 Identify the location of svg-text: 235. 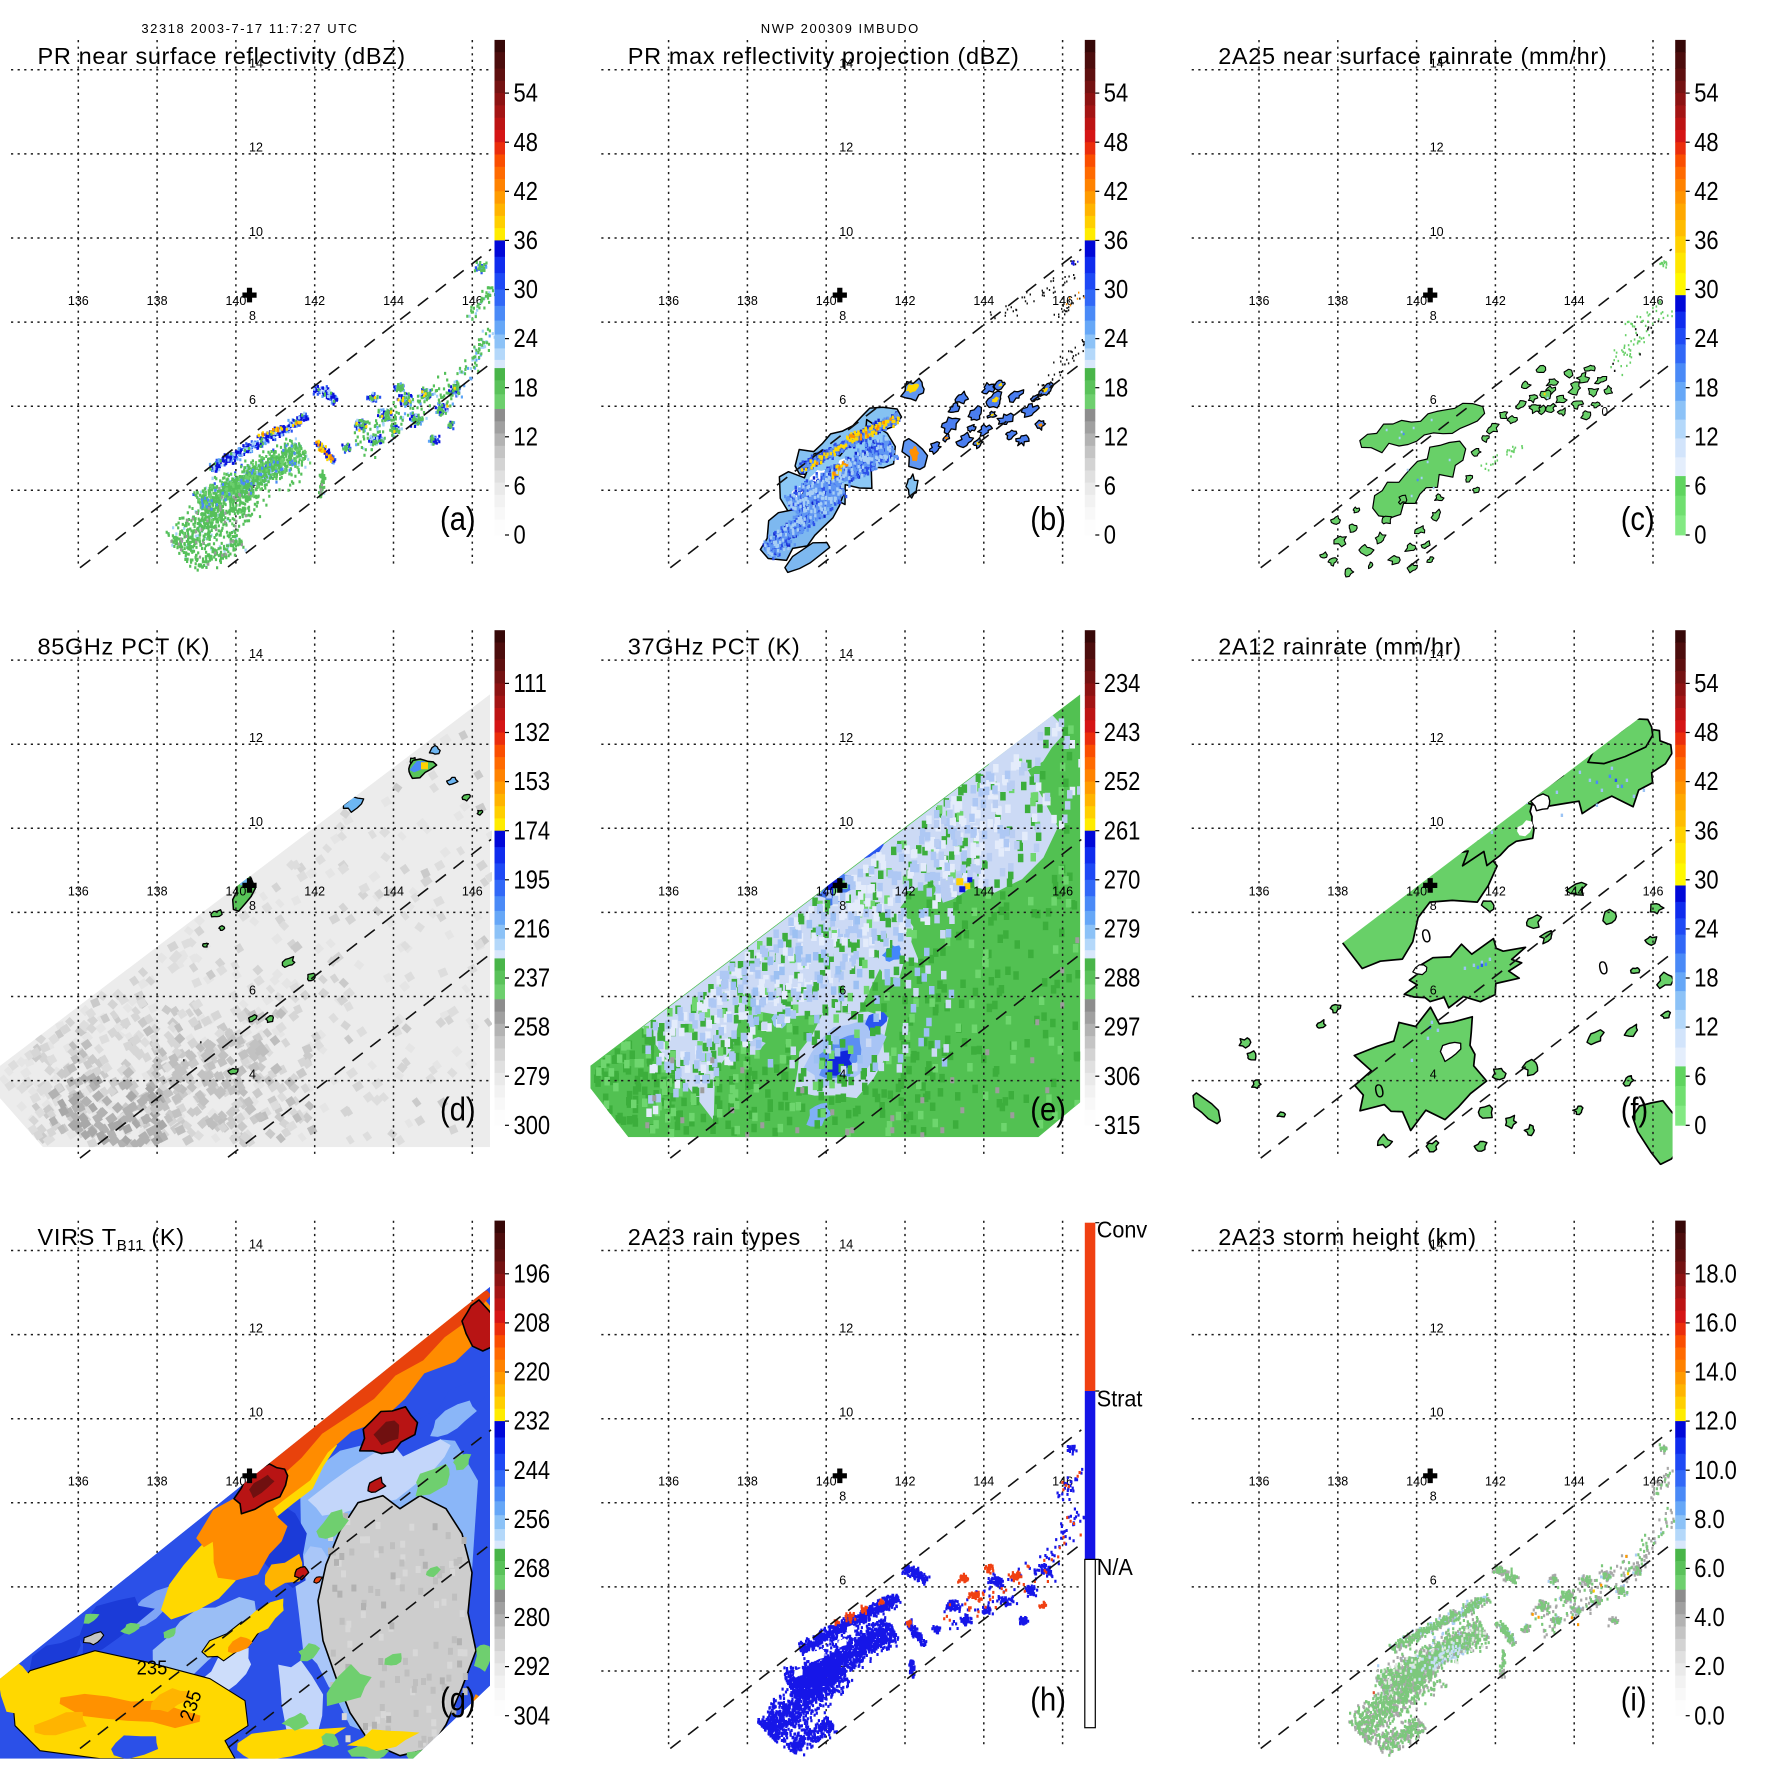
(152, 1669).